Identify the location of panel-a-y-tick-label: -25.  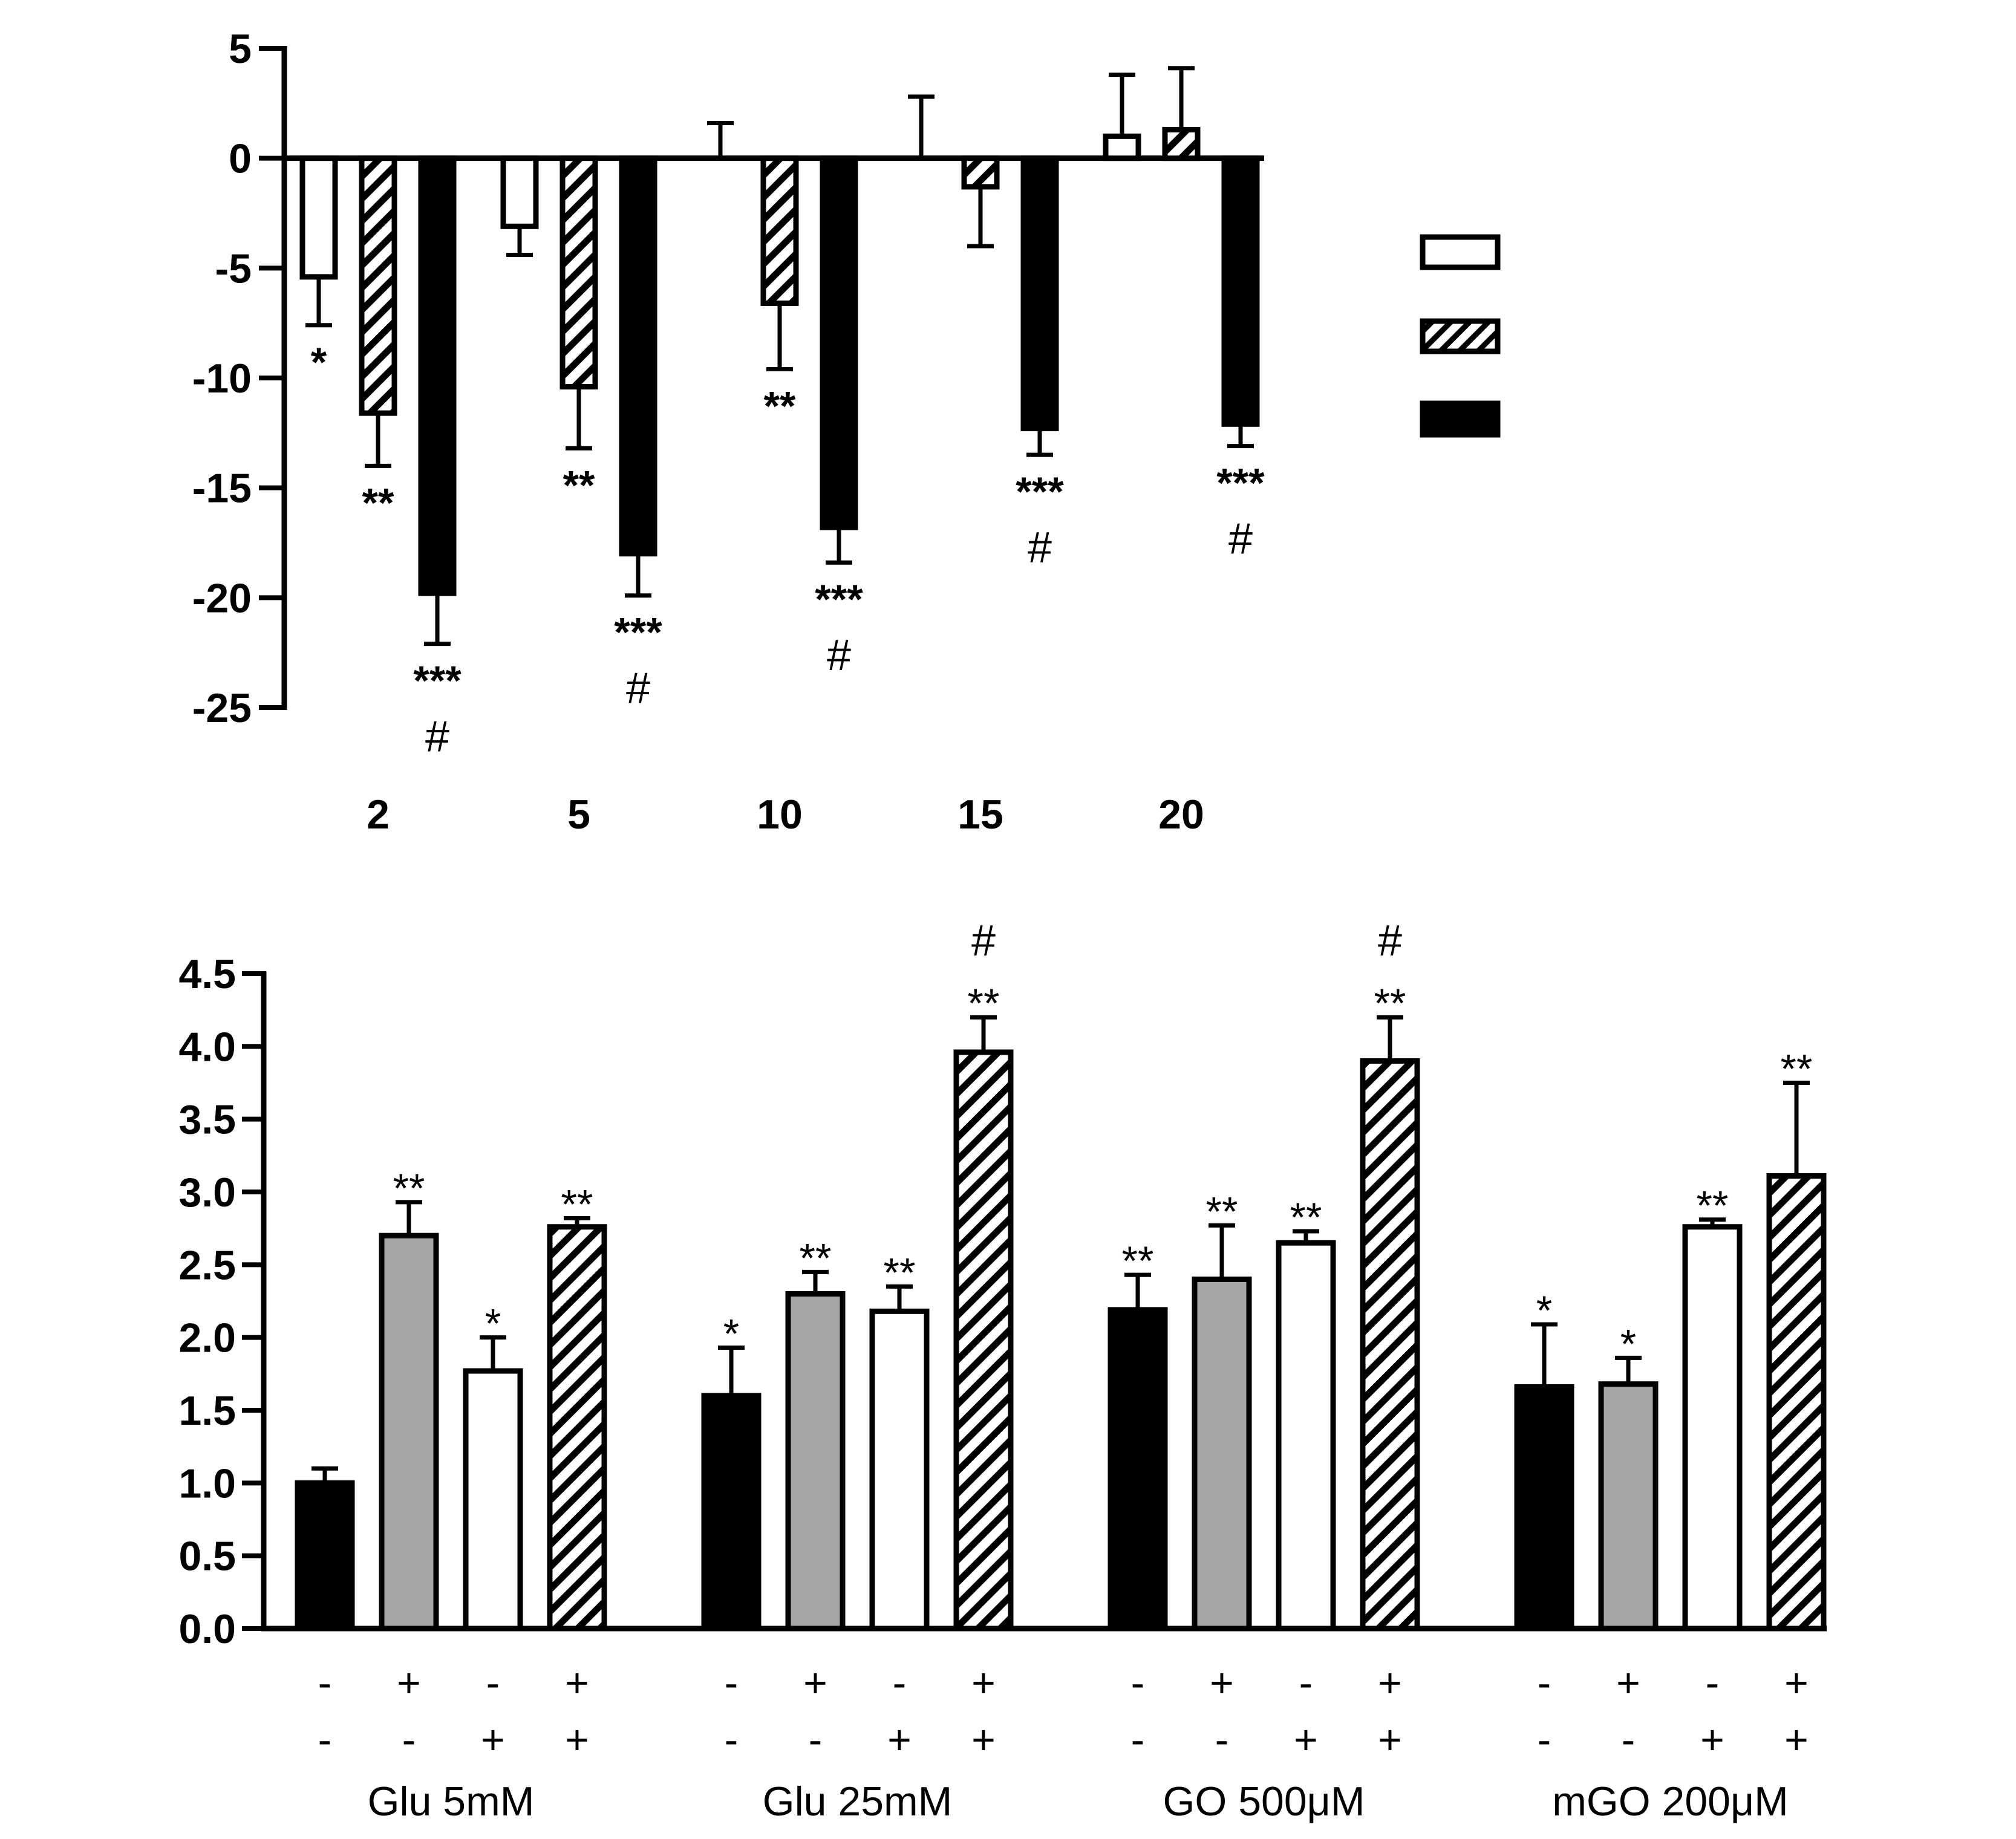
(222, 708).